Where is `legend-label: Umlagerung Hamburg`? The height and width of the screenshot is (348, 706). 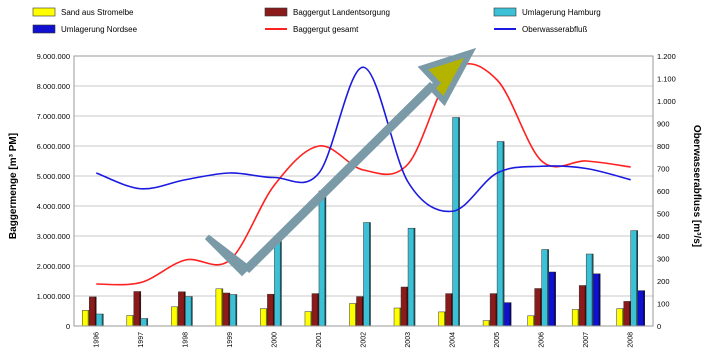 legend-label: Umlagerung Hamburg is located at coordinates (561, 12).